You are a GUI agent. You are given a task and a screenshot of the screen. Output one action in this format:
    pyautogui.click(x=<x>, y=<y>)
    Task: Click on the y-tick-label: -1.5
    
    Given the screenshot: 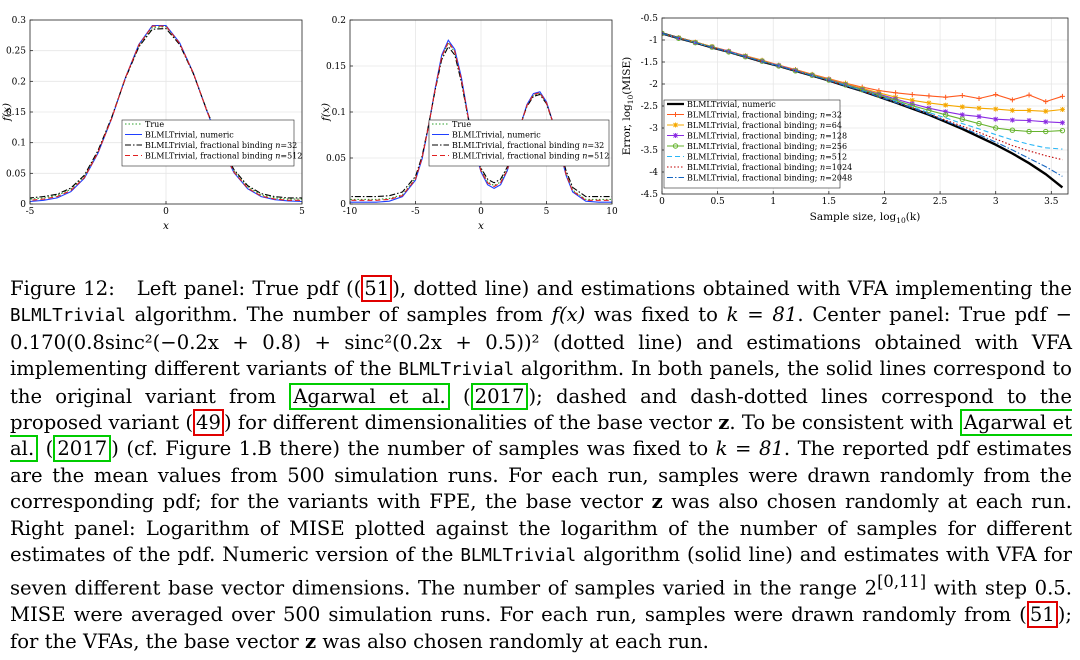 What is the action you would take?
    pyautogui.click(x=650, y=63)
    